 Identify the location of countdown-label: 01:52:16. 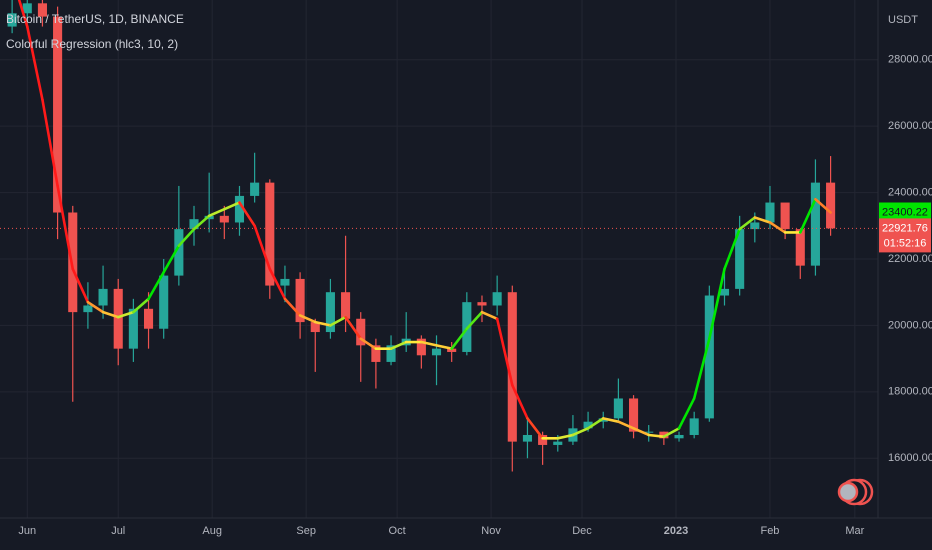
(905, 243).